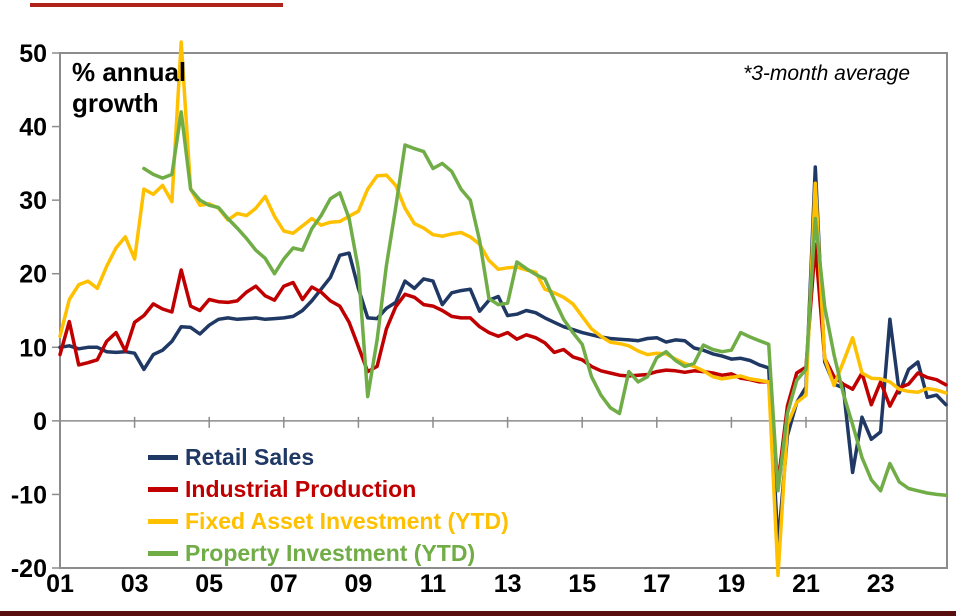 Image resolution: width=956 pixels, height=616 pixels. I want to click on axis-unit-label: % annual growth, so click(129, 87).